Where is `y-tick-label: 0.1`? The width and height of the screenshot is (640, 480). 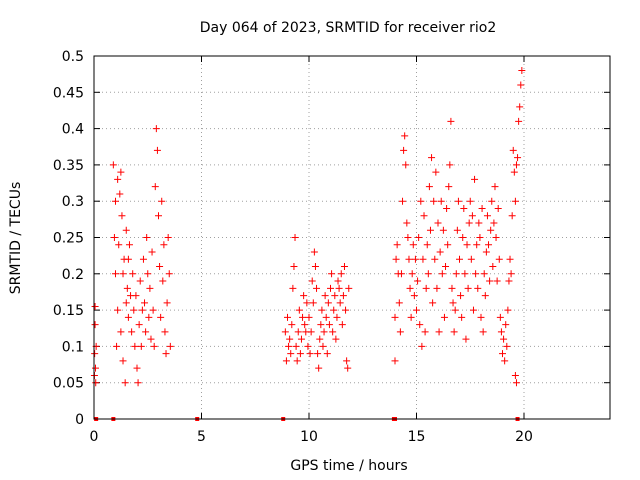
y-tick-label: 0.1 is located at coordinates (73, 347).